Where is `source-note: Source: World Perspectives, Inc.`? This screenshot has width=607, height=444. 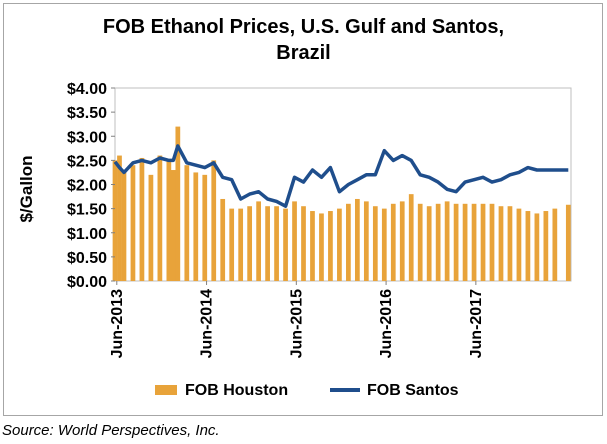 source-note: Source: World Perspectives, Inc. is located at coordinates (111, 430).